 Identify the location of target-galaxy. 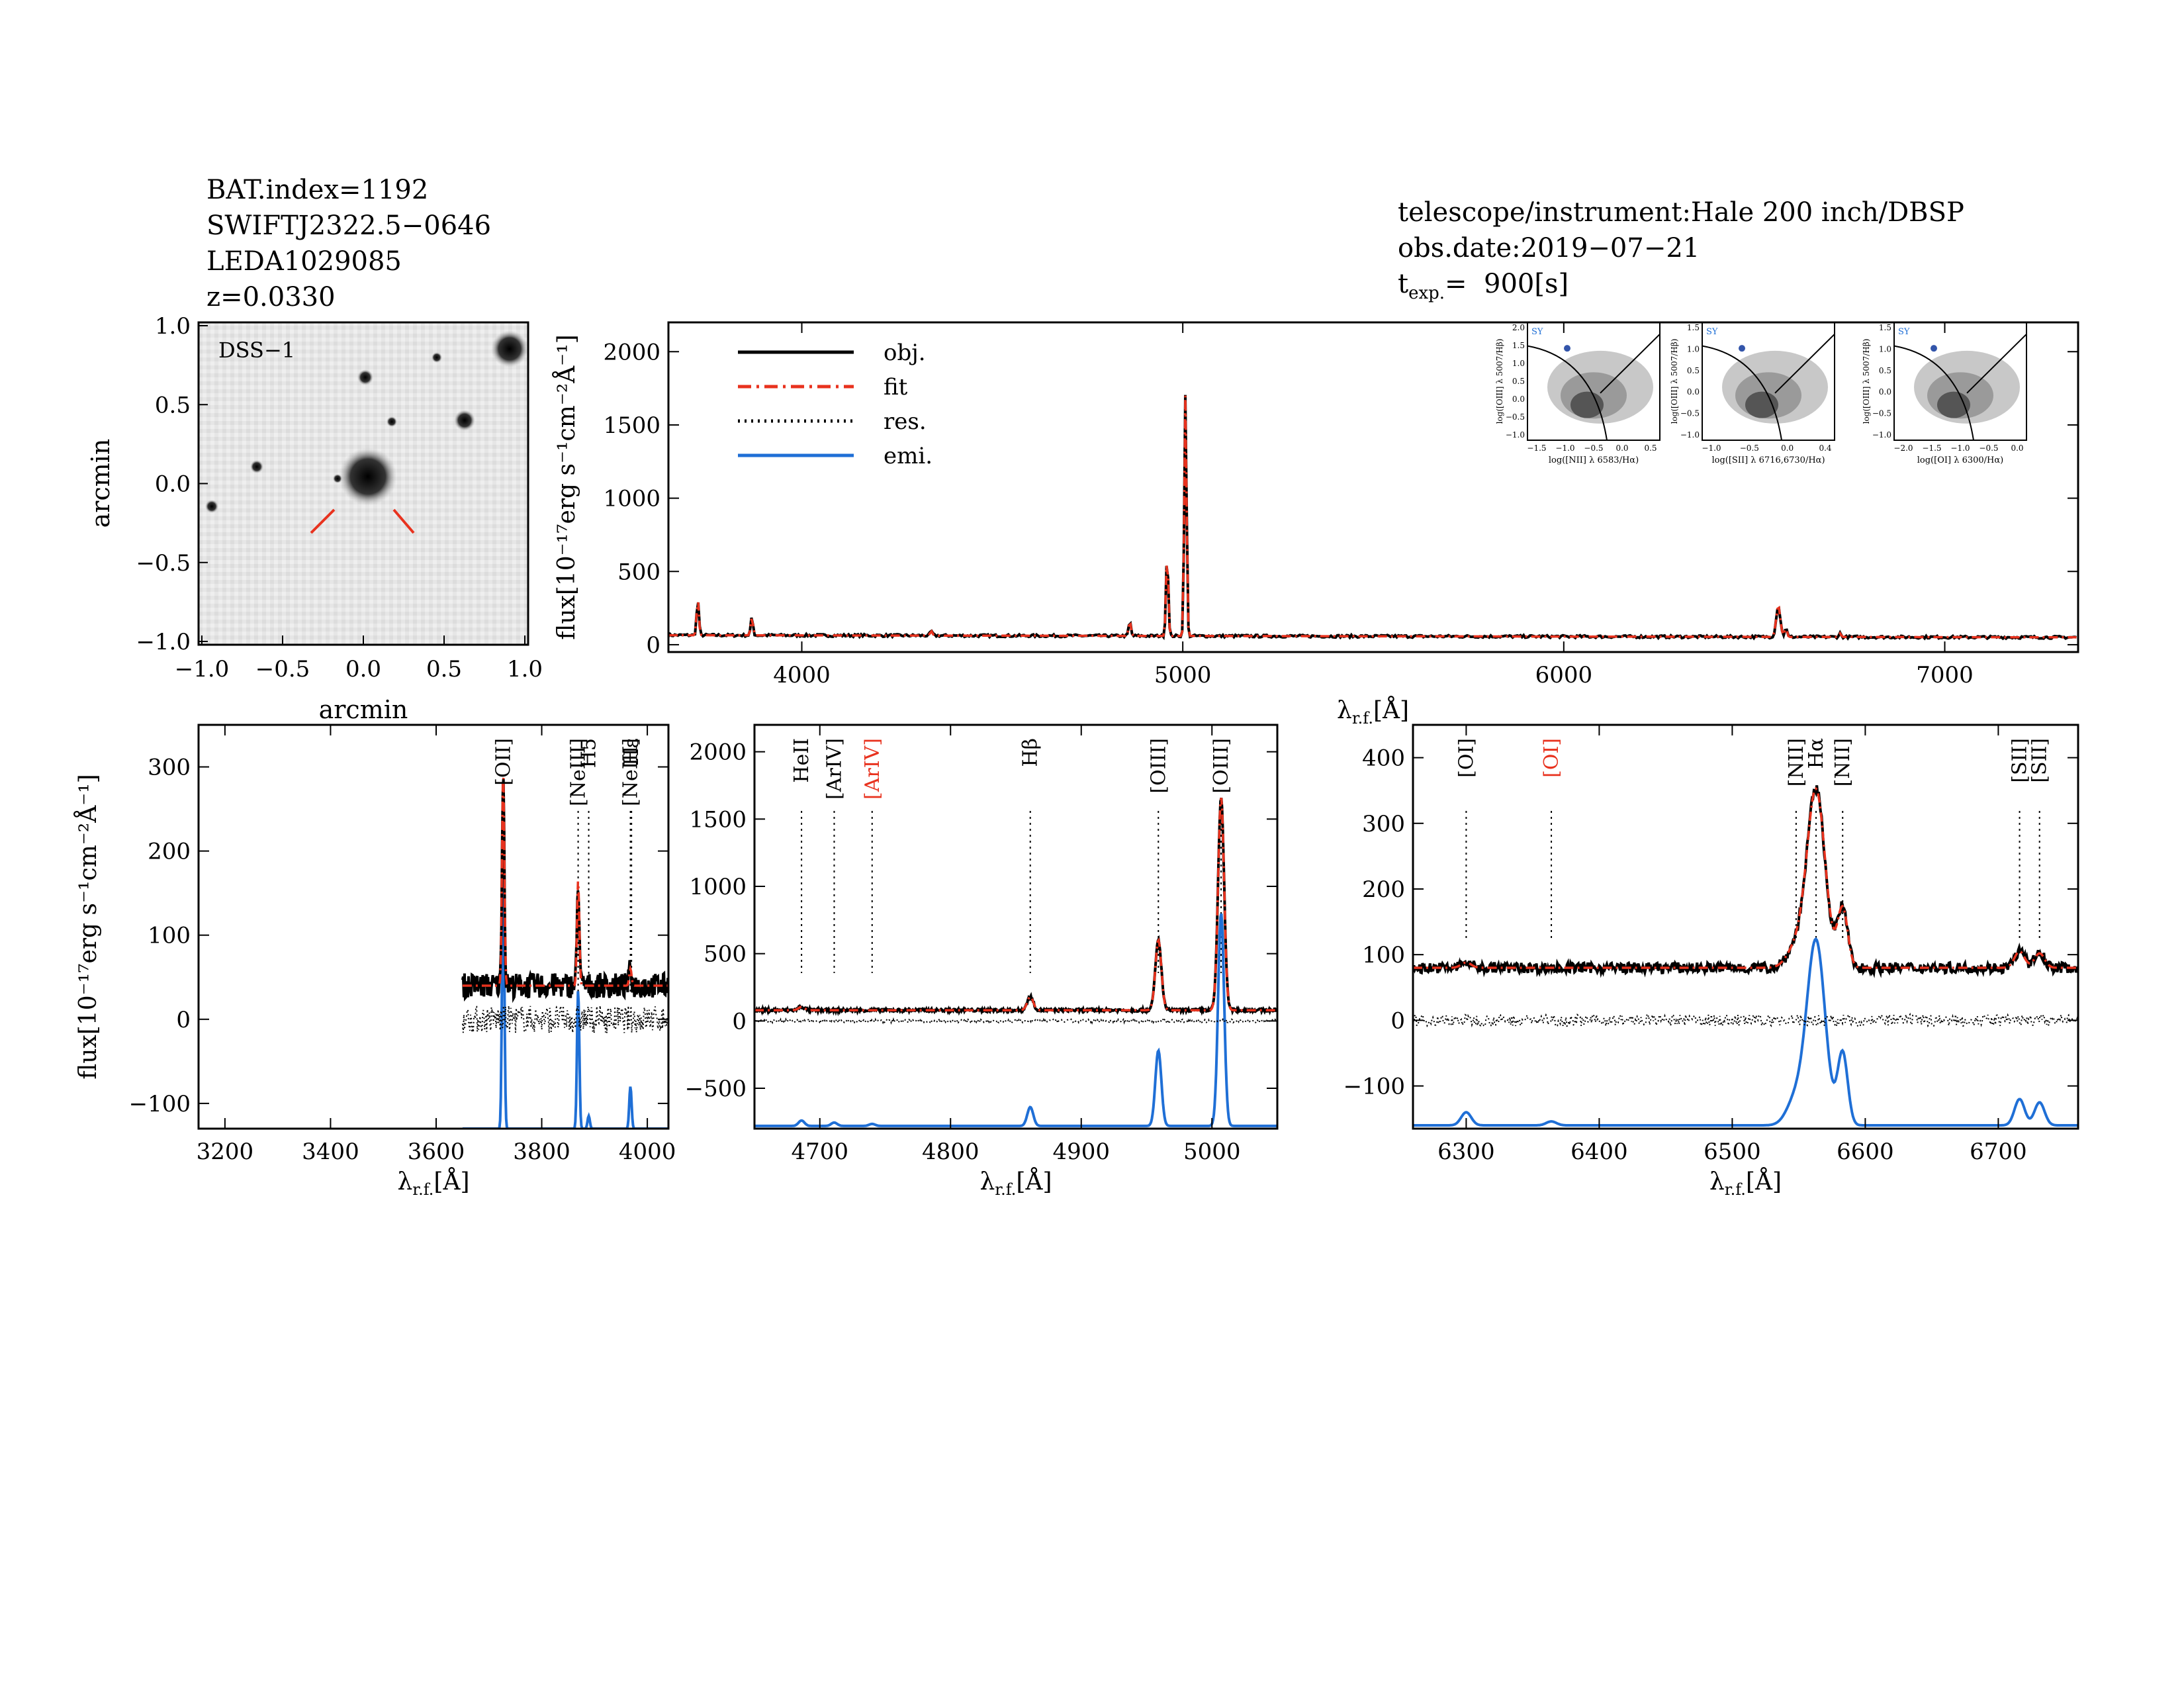
(368, 476).